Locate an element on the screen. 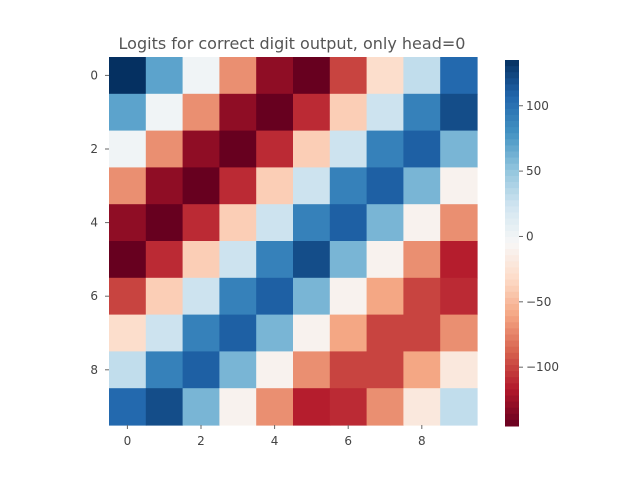 This screenshot has width=640, height=485. y-tick-label: 0 is located at coordinates (94, 75).